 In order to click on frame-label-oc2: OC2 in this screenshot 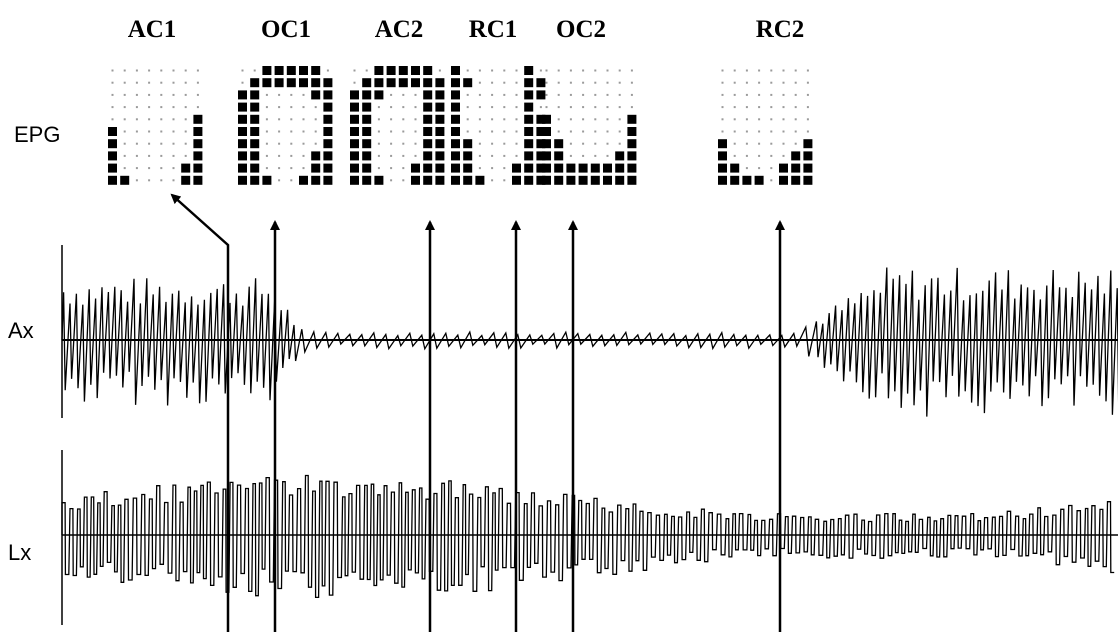, I will do `click(581, 29)`.